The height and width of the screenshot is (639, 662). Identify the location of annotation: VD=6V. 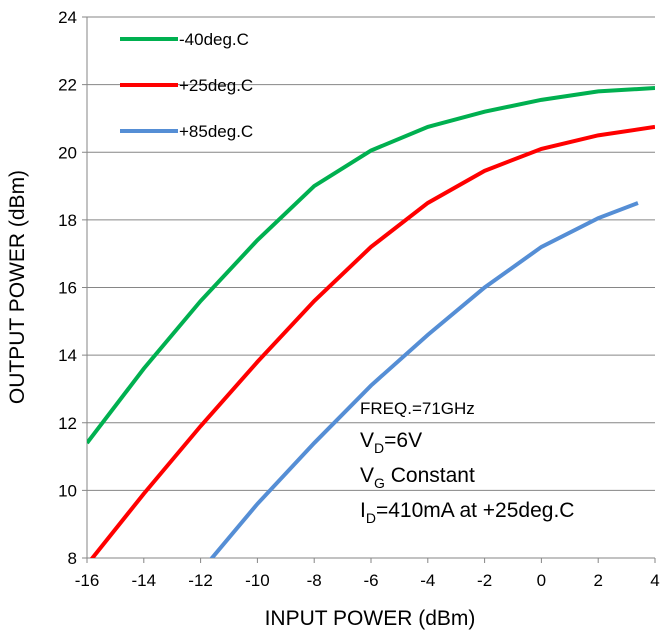
(391, 442).